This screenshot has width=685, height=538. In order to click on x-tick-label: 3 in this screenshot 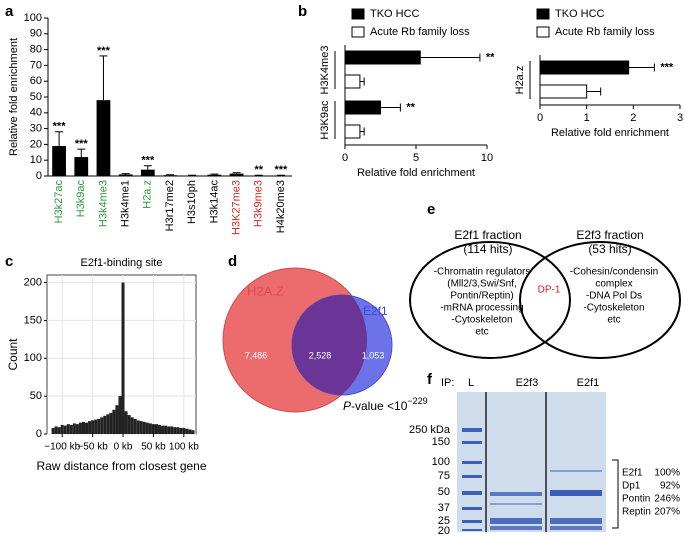, I will do `click(680, 118)`.